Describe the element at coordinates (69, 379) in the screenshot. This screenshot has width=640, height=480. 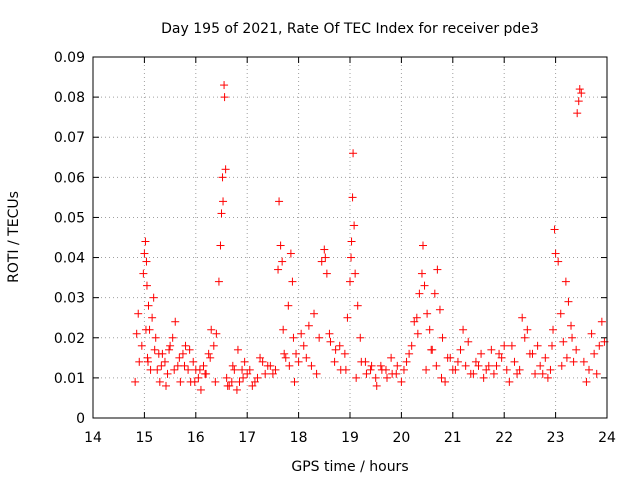
I see `y-tick-label: 0.01` at that location.